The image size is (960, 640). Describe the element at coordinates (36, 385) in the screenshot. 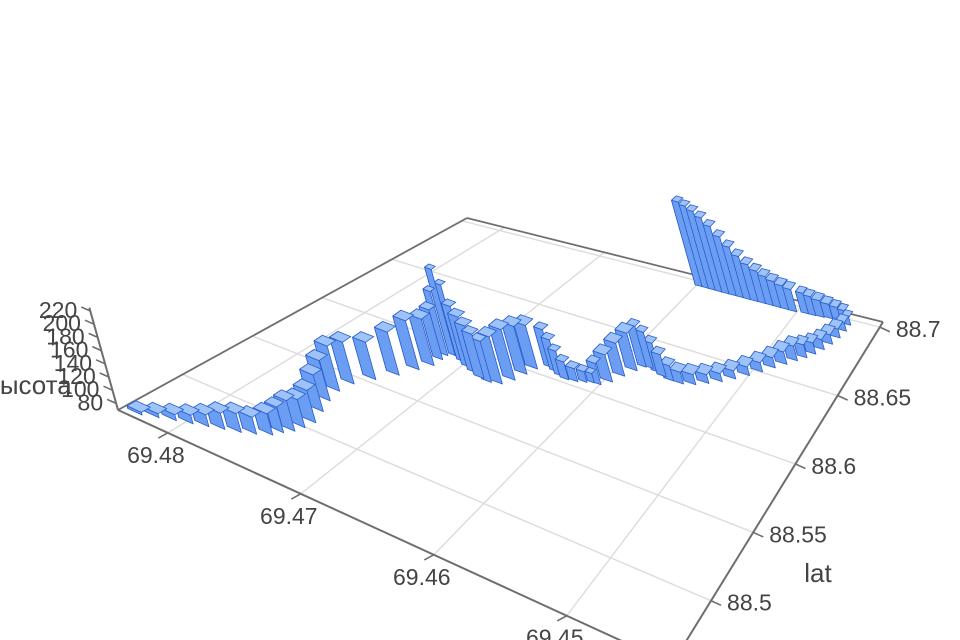

I see `z-axis-title: высота` at that location.